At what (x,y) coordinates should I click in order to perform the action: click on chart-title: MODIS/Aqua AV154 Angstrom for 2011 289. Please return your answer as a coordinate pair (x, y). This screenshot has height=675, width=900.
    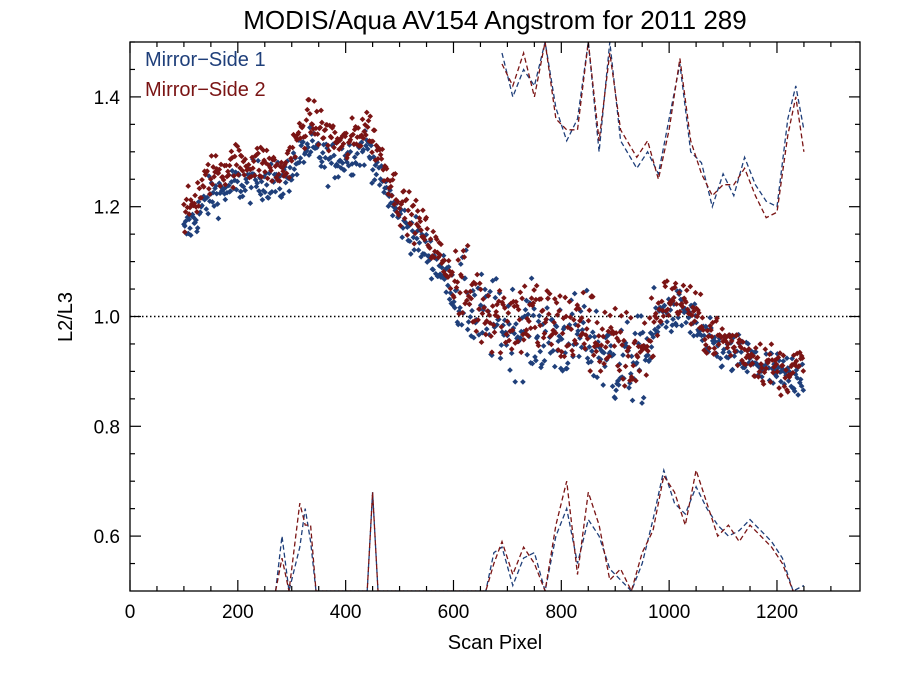
    Looking at the image, I should click on (494, 20).